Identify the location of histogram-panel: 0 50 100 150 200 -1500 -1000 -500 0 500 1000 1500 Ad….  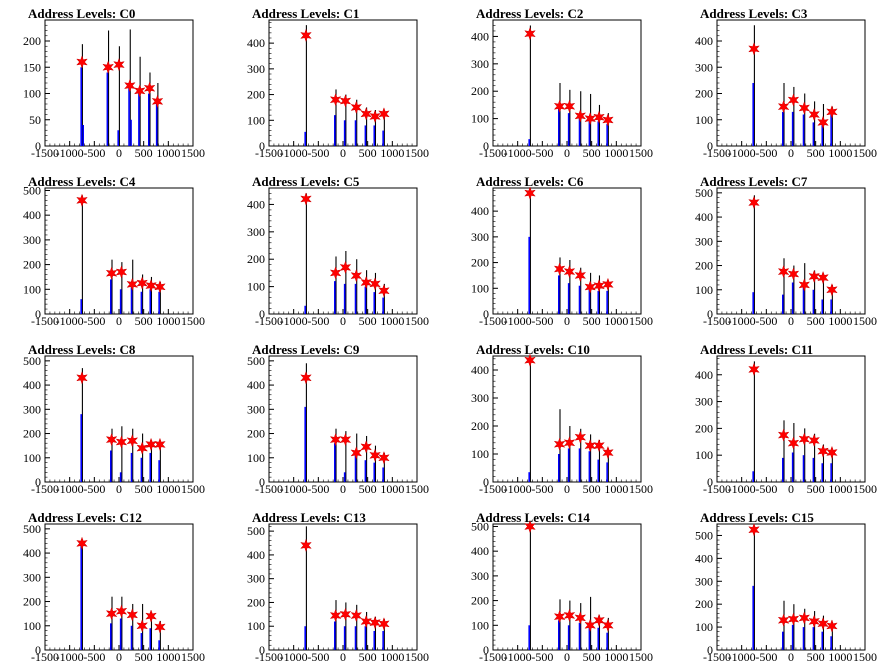
(112, 84).